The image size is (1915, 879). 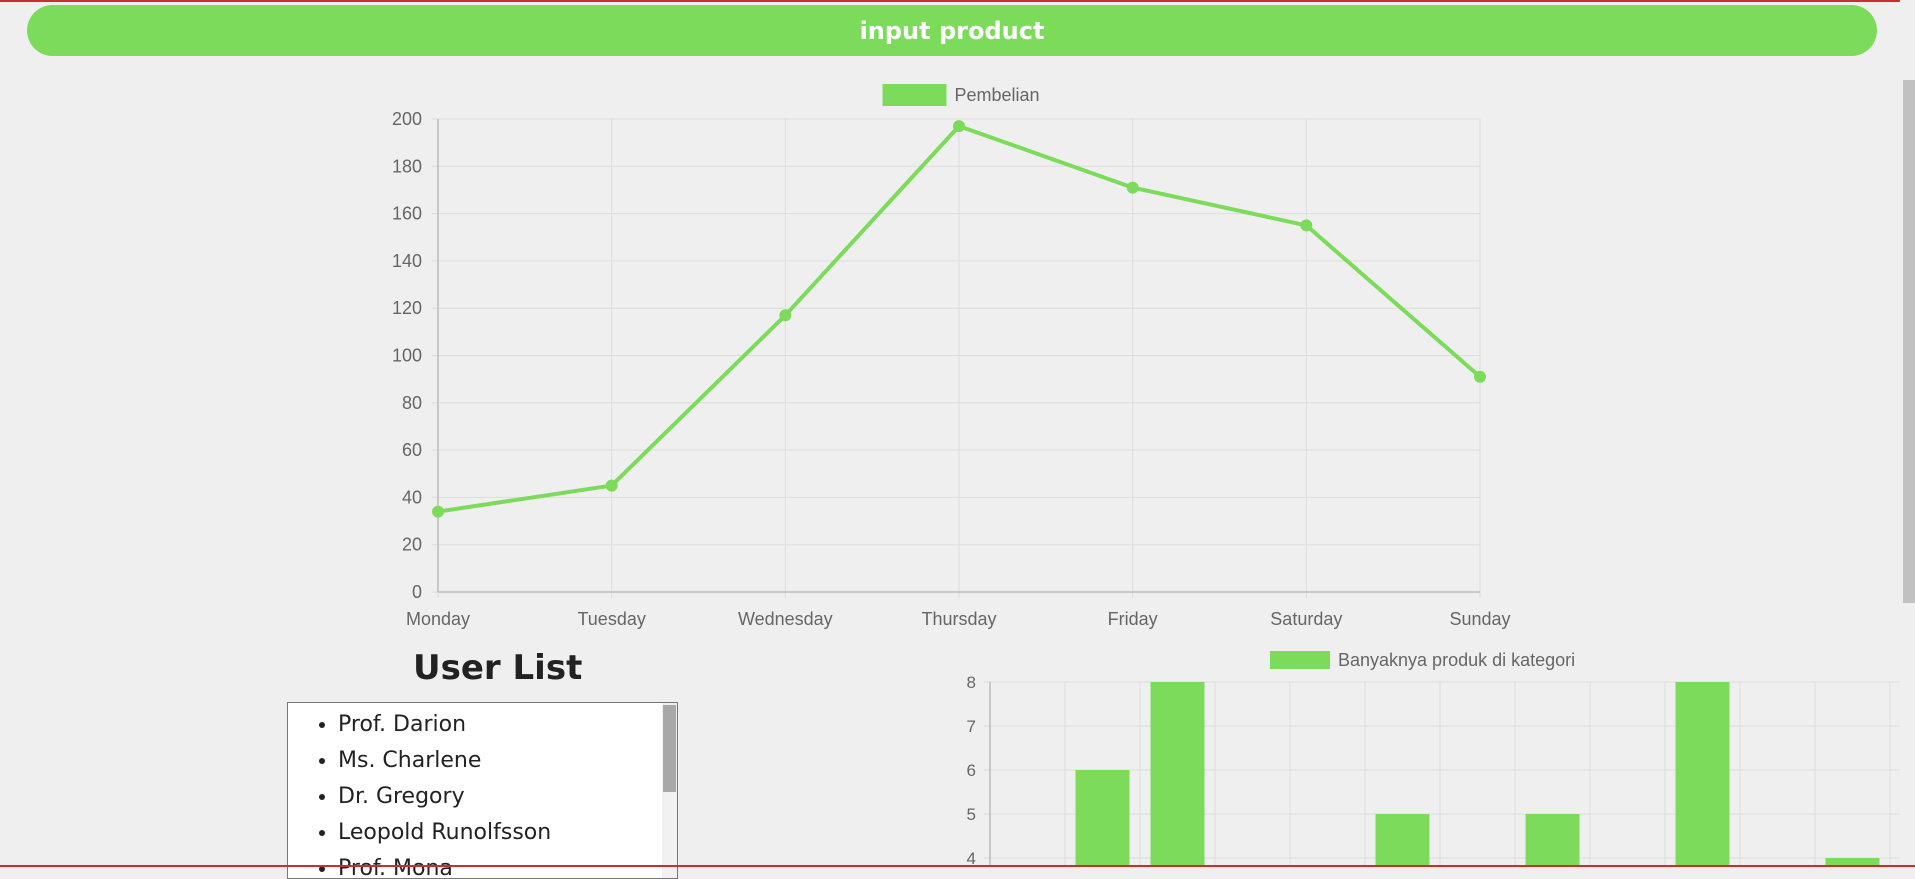 What do you see at coordinates (438, 619) in the screenshot?
I see `x-tick-label: Monday` at bounding box center [438, 619].